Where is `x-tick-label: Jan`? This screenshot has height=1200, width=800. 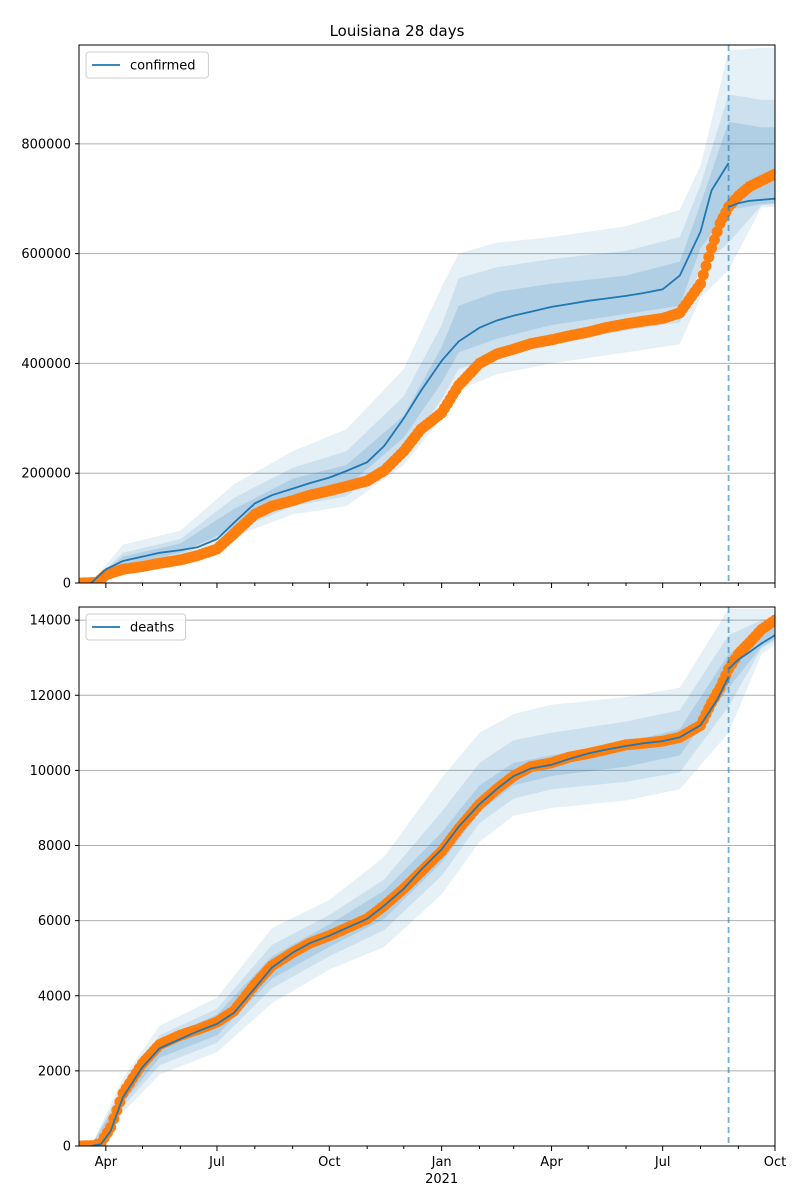
x-tick-label: Jan is located at coordinates (441, 1162).